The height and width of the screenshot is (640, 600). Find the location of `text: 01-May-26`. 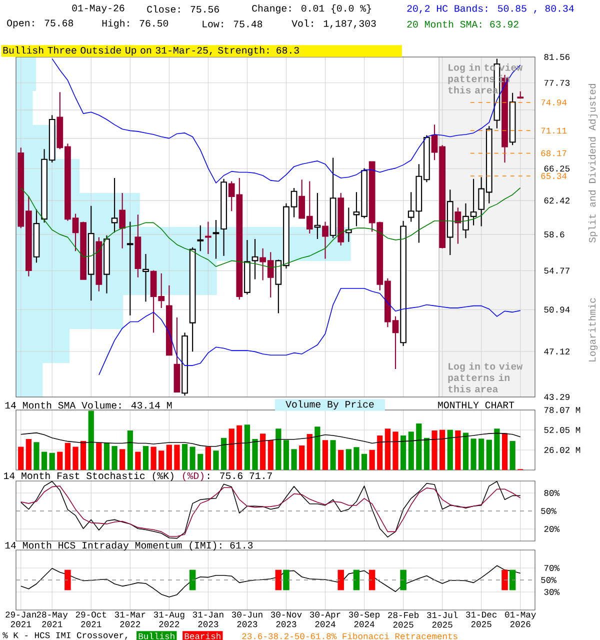

text: 01-May-26 is located at coordinates (98, 9).